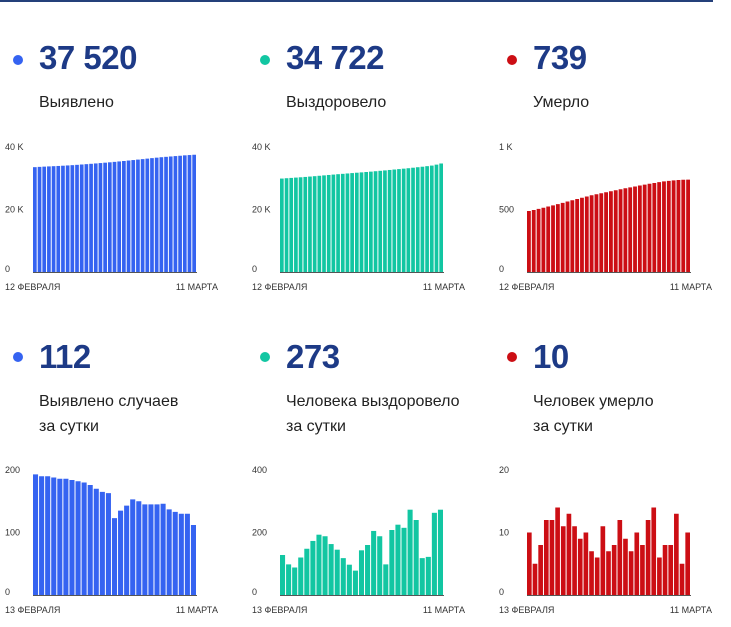 The image size is (731, 627). What do you see at coordinates (593, 414) in the screenshot?
I see `stat-label: Человек умерло за сутки` at bounding box center [593, 414].